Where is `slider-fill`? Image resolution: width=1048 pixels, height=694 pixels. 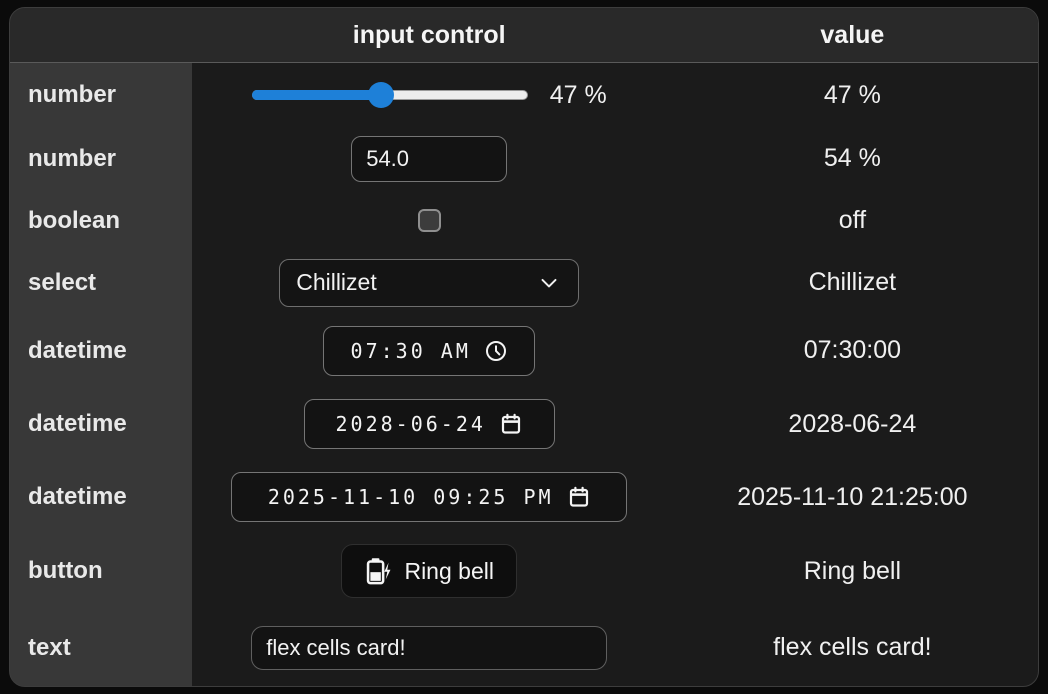
slider-fill is located at coordinates (316, 95).